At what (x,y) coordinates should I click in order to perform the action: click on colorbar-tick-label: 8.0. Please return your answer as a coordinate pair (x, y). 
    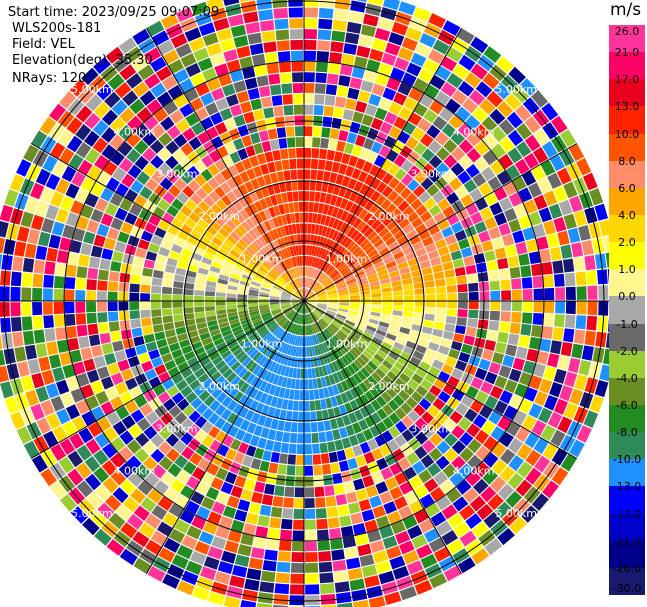
    Looking at the image, I should click on (627, 161).